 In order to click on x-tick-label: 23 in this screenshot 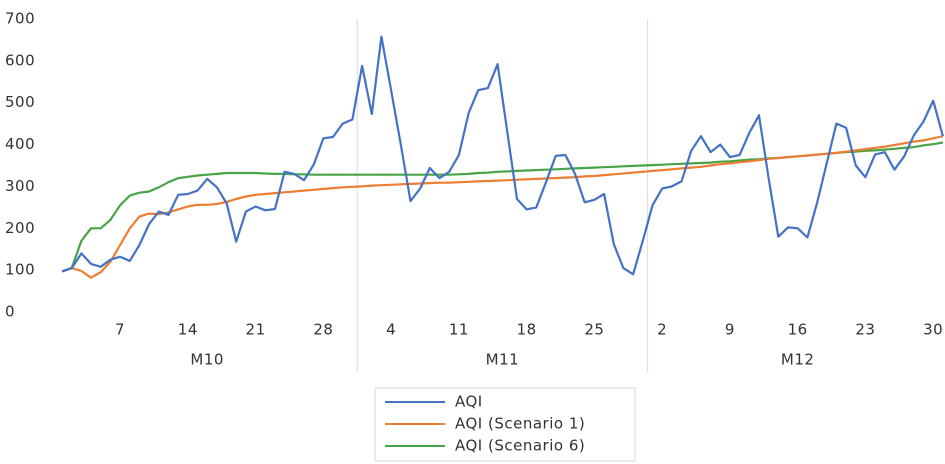, I will do `click(865, 330)`.